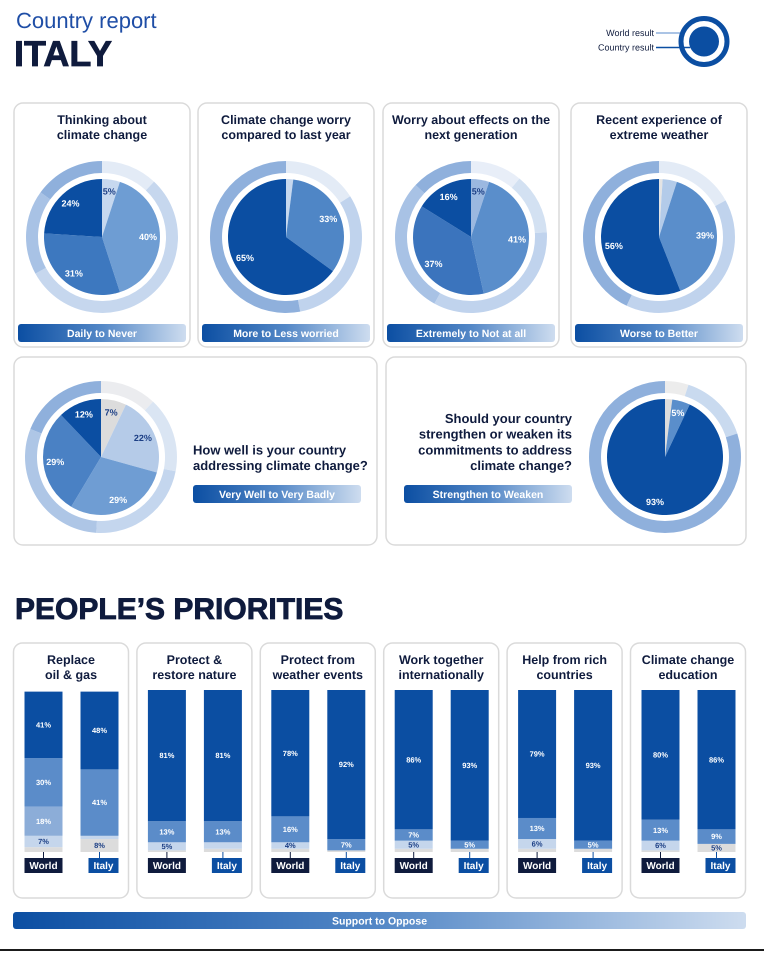  What do you see at coordinates (659, 127) in the screenshot?
I see `chart-title: Recent experience of extreme weather` at bounding box center [659, 127].